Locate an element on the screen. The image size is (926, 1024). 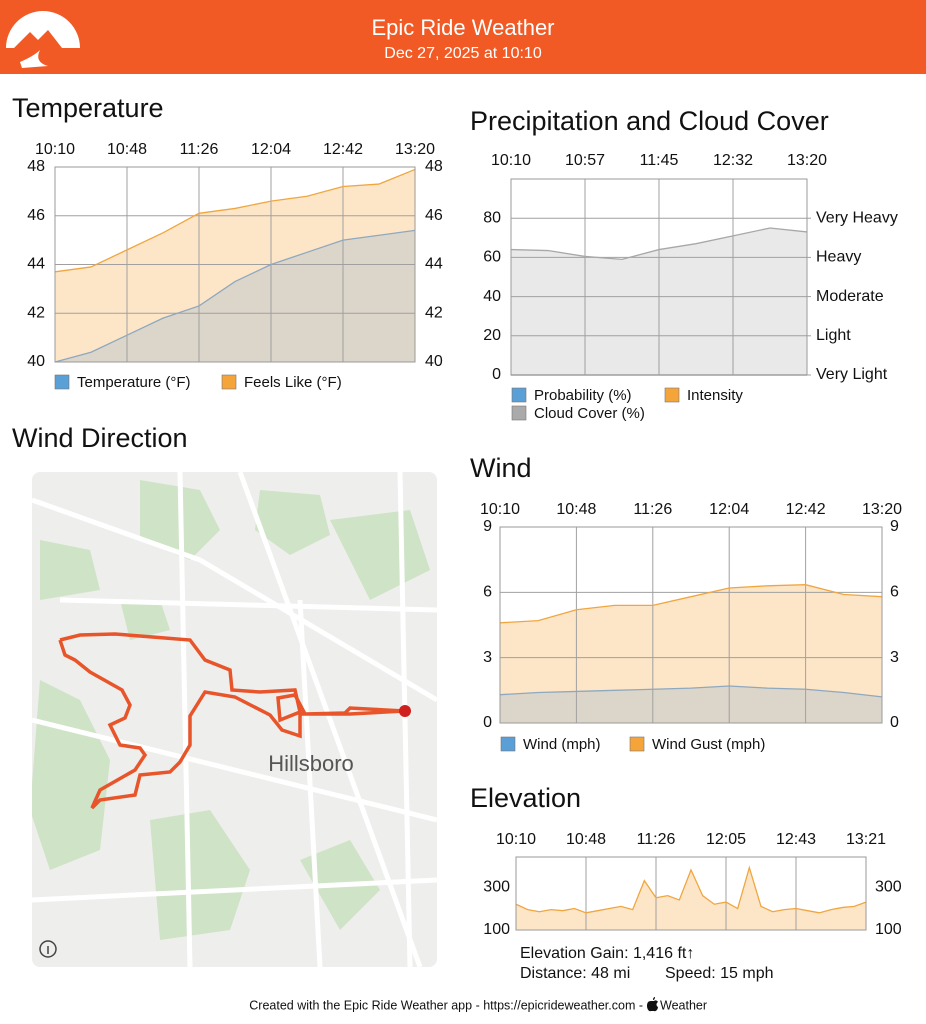
y2-tick-label: Very Heavy is located at coordinates (857, 217).